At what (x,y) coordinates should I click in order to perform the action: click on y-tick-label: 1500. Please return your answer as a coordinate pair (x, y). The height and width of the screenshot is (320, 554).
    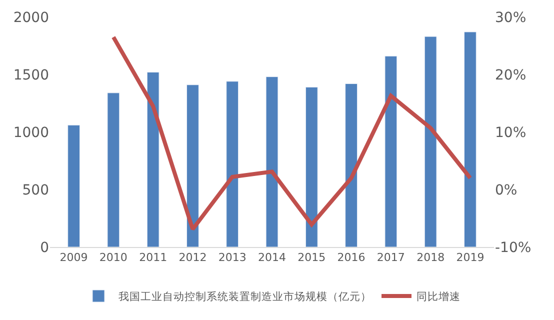
    Looking at the image, I should click on (31, 75).